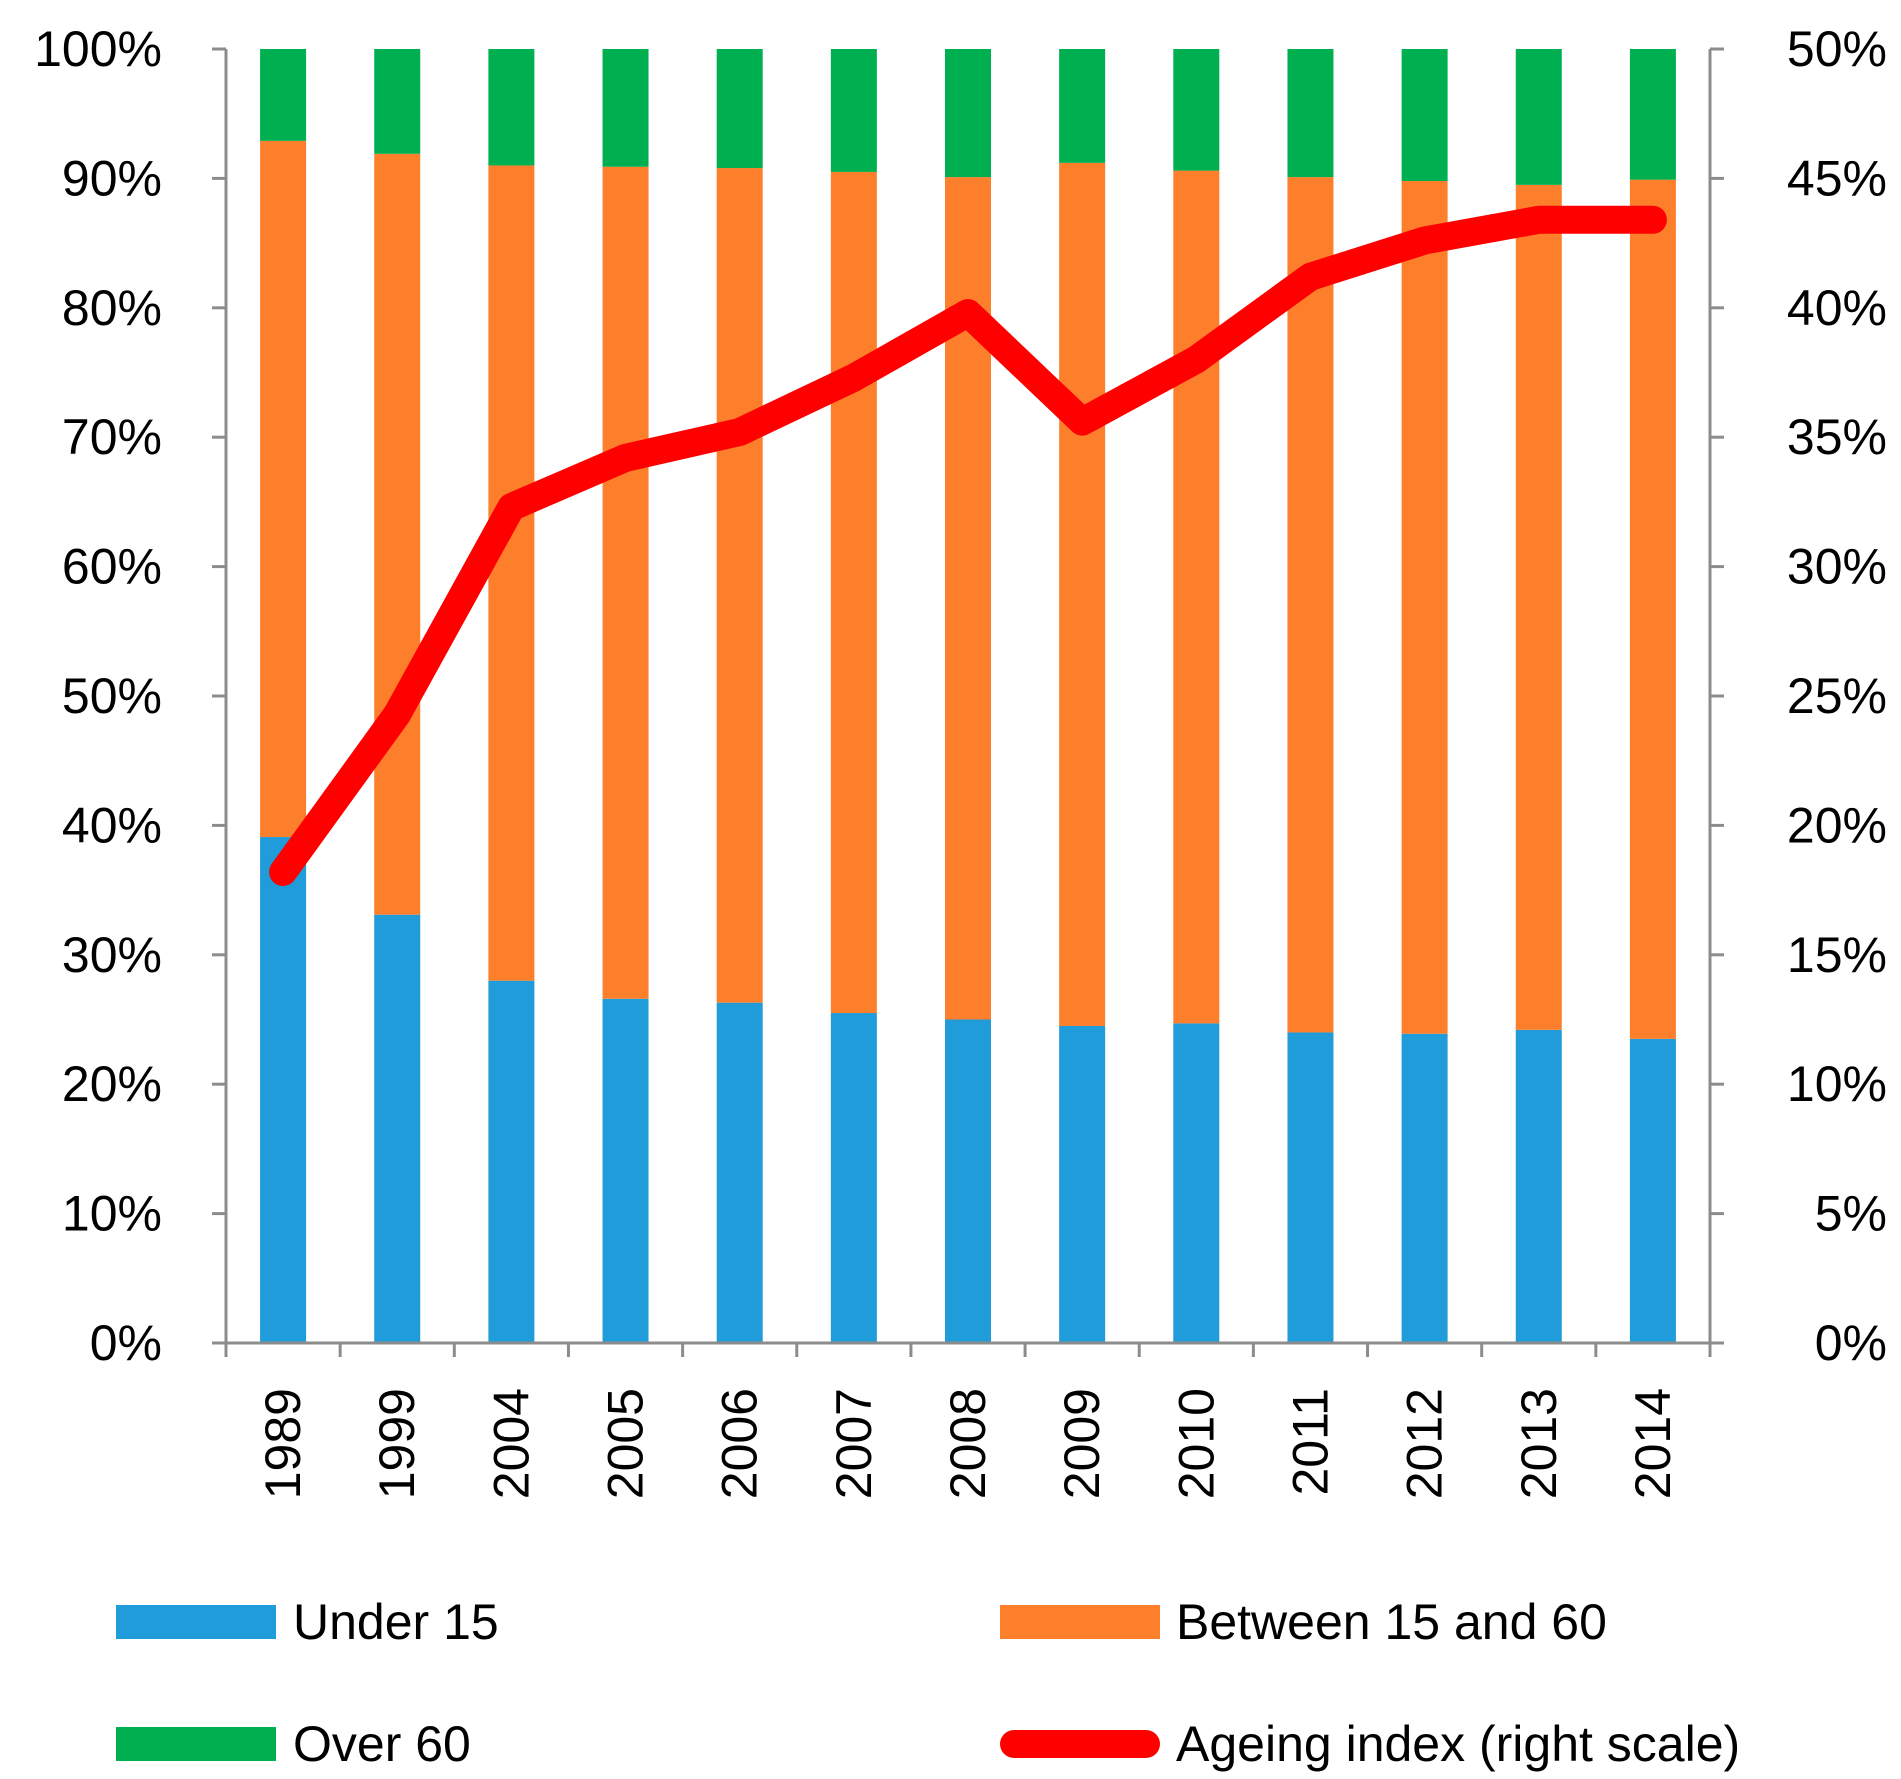 This screenshot has width=1901, height=1779. What do you see at coordinates (126, 1343) in the screenshot?
I see `left-tick-label: 0%` at bounding box center [126, 1343].